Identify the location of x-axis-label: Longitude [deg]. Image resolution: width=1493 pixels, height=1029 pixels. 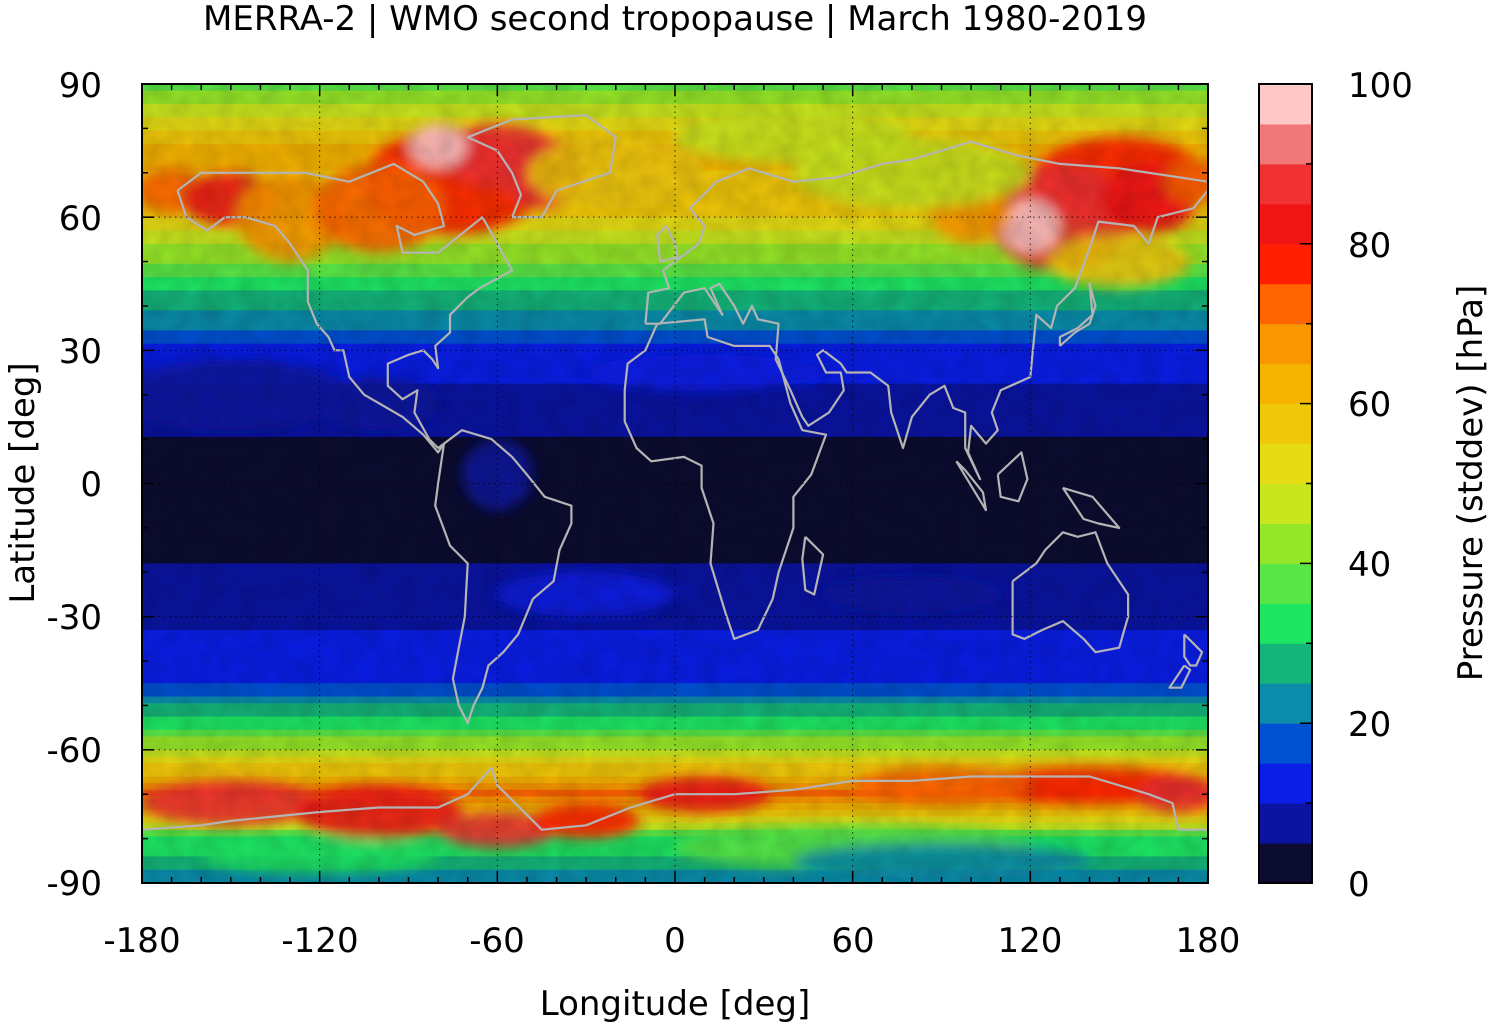
(675, 1004).